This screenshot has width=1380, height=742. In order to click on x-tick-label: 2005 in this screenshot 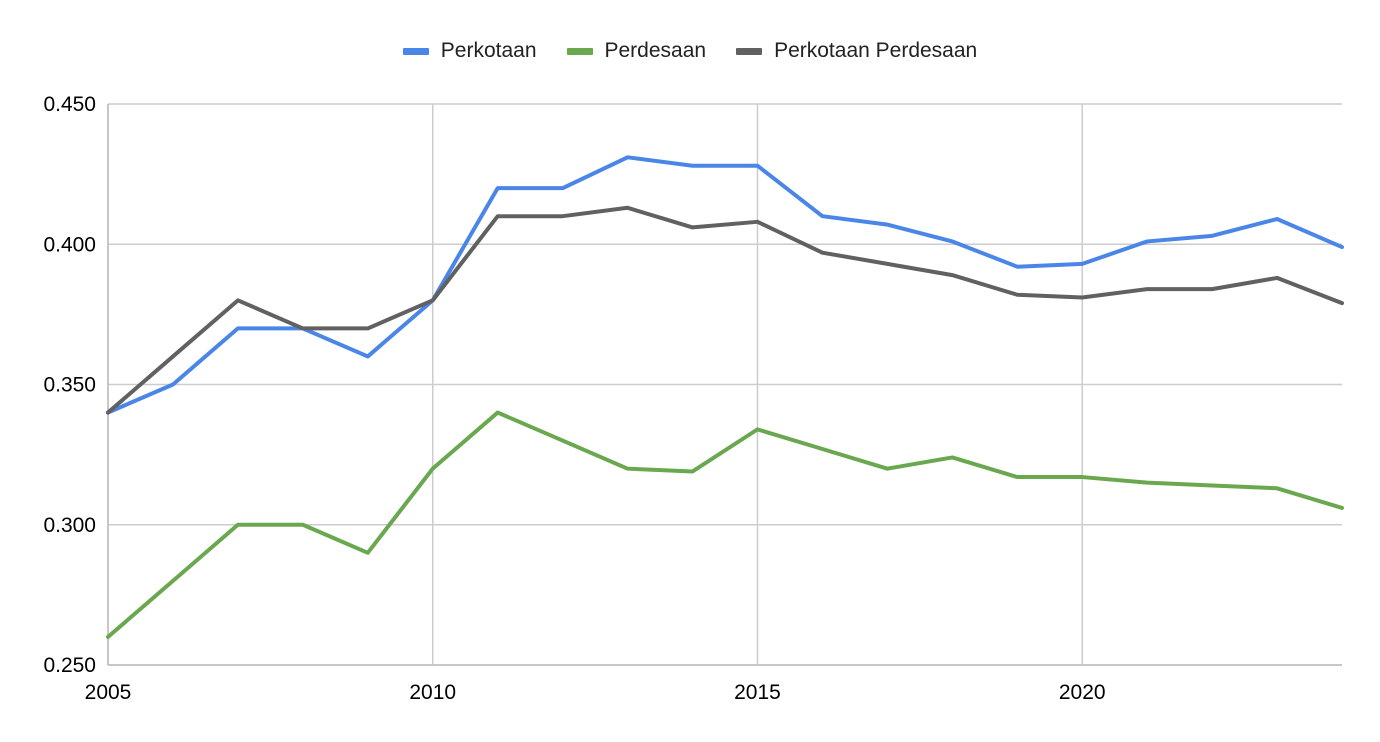, I will do `click(108, 692)`.